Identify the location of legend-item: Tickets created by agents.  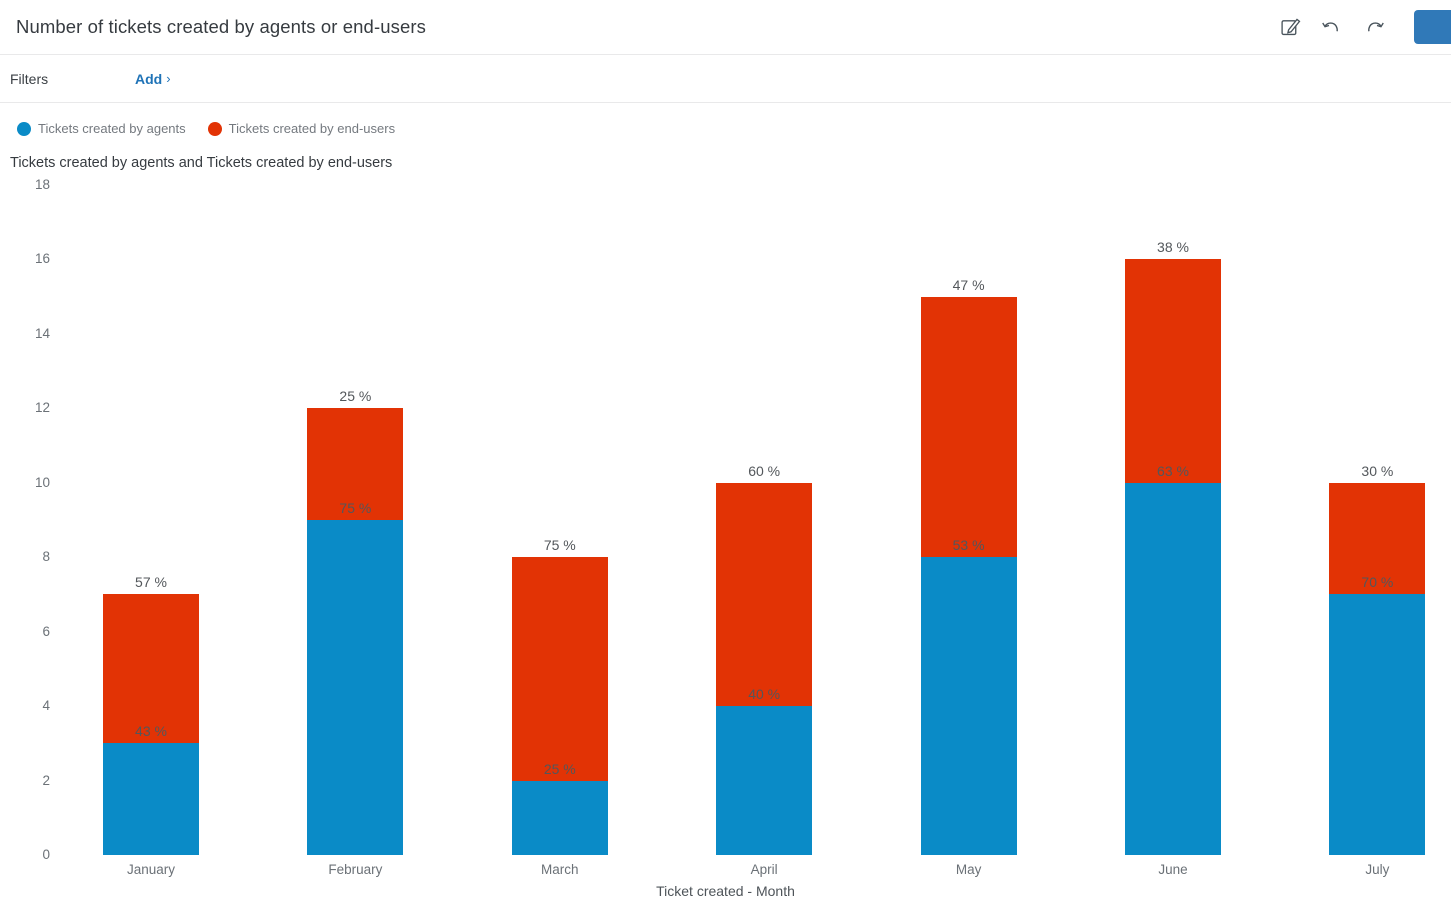
(101, 128).